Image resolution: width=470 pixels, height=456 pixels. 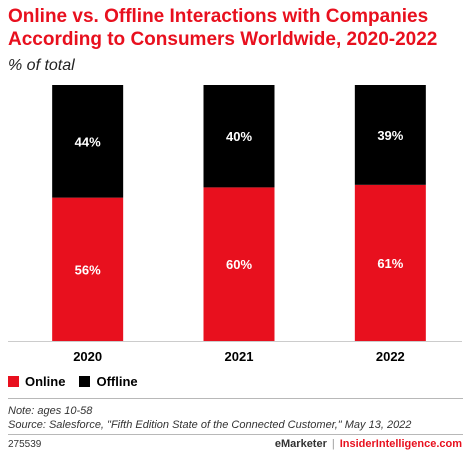 I want to click on bar-online-2020, so click(x=88, y=269).